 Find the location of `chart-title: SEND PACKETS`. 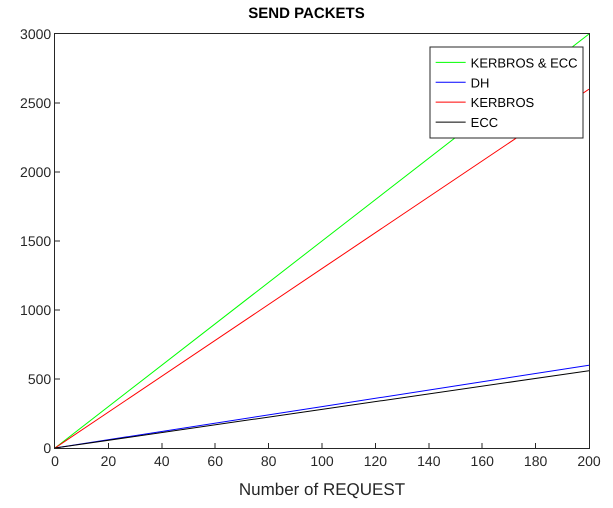

chart-title: SEND PACKETS is located at coordinates (306, 13).